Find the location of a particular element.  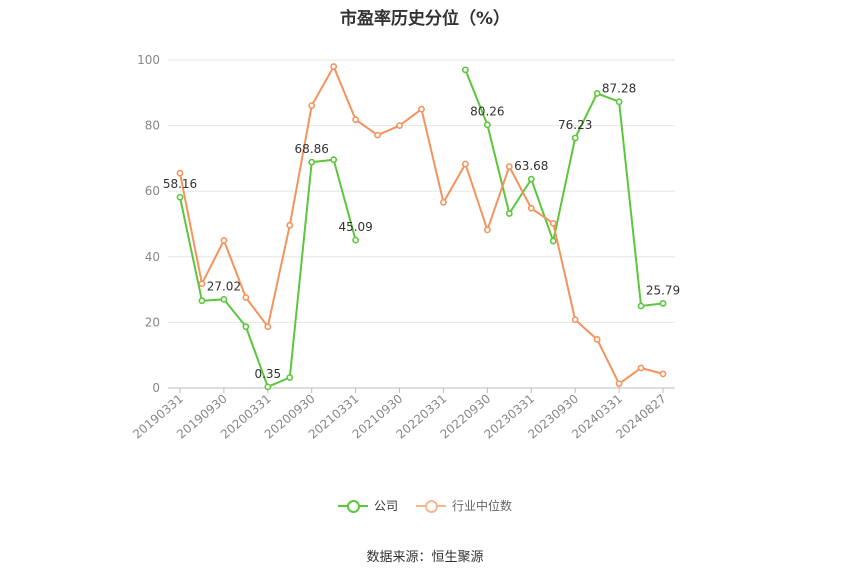

y-tick-label: 40 is located at coordinates (152, 257).